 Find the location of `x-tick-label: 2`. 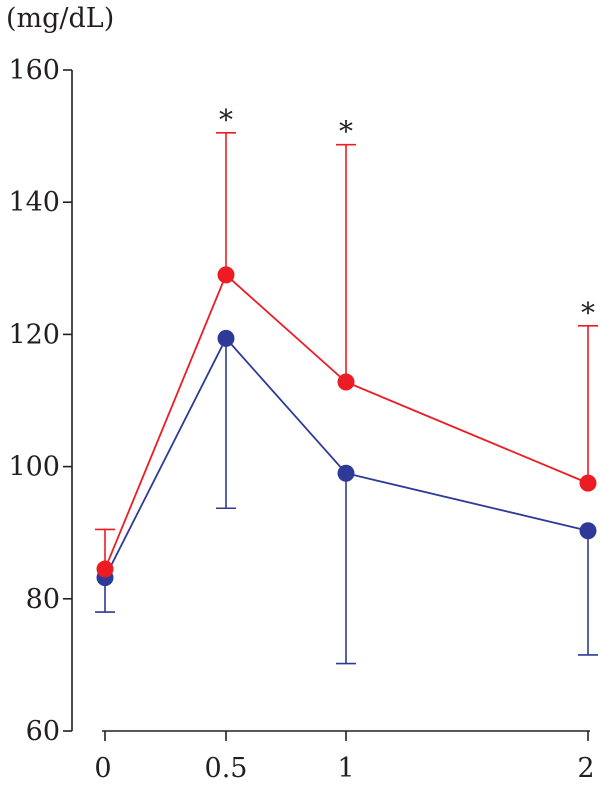

x-tick-label: 2 is located at coordinates (585, 768).